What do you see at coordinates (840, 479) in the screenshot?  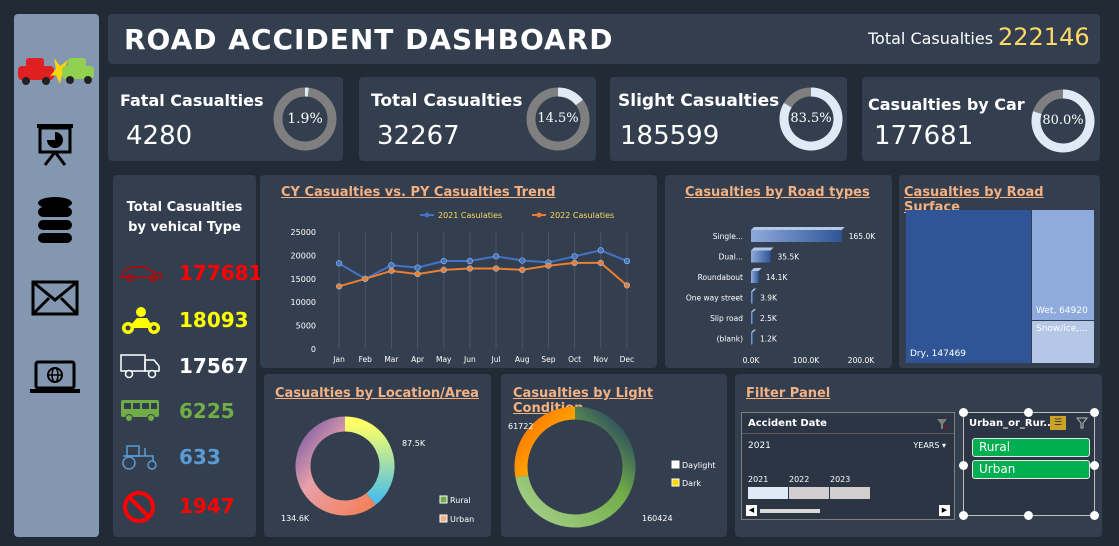 I see `timeline-year: 2023` at bounding box center [840, 479].